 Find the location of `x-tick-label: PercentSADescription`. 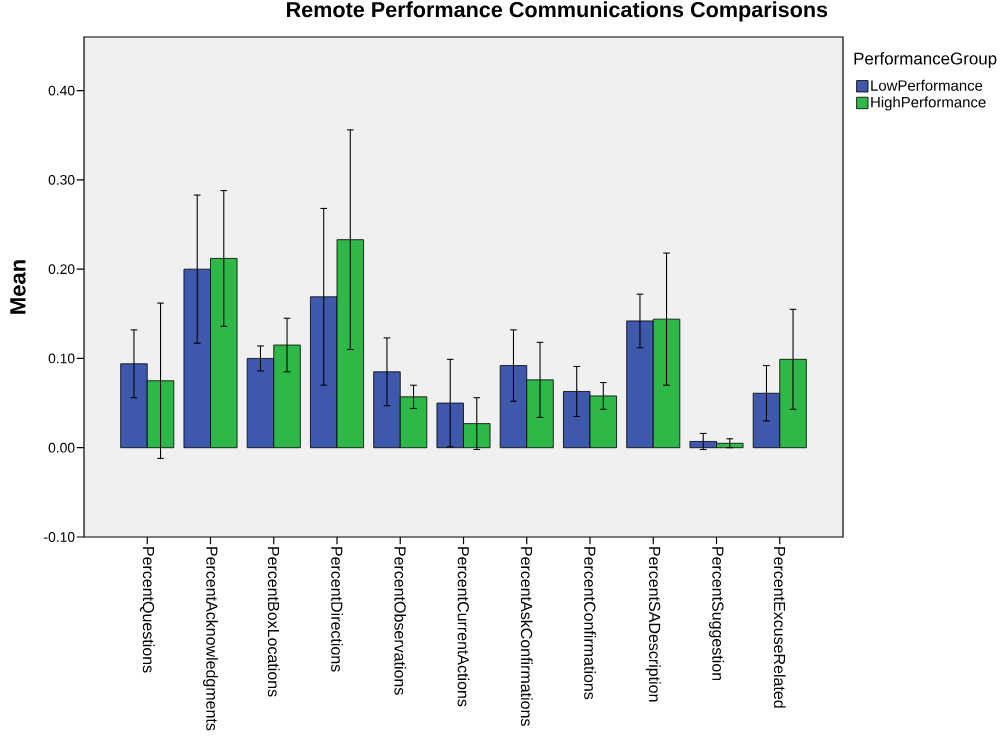

x-tick-label: PercentSADescription is located at coordinates (653, 624).